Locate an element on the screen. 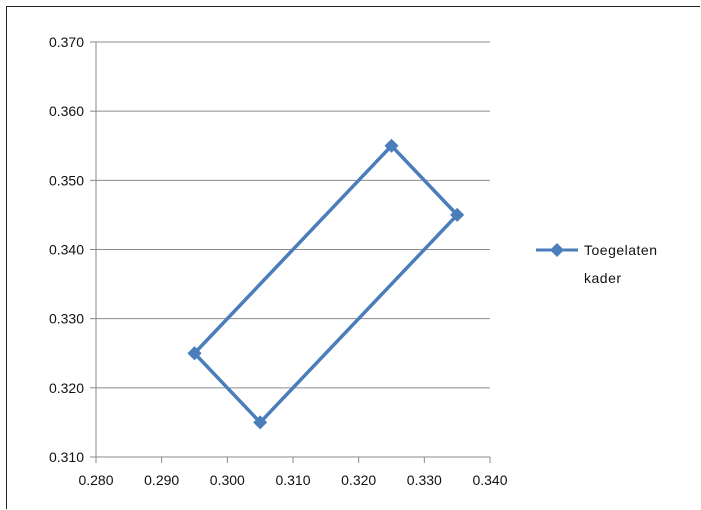 Image resolution: width=701 pixels, height=510 pixels. y-tick-label: 0.340 is located at coordinates (66, 250).